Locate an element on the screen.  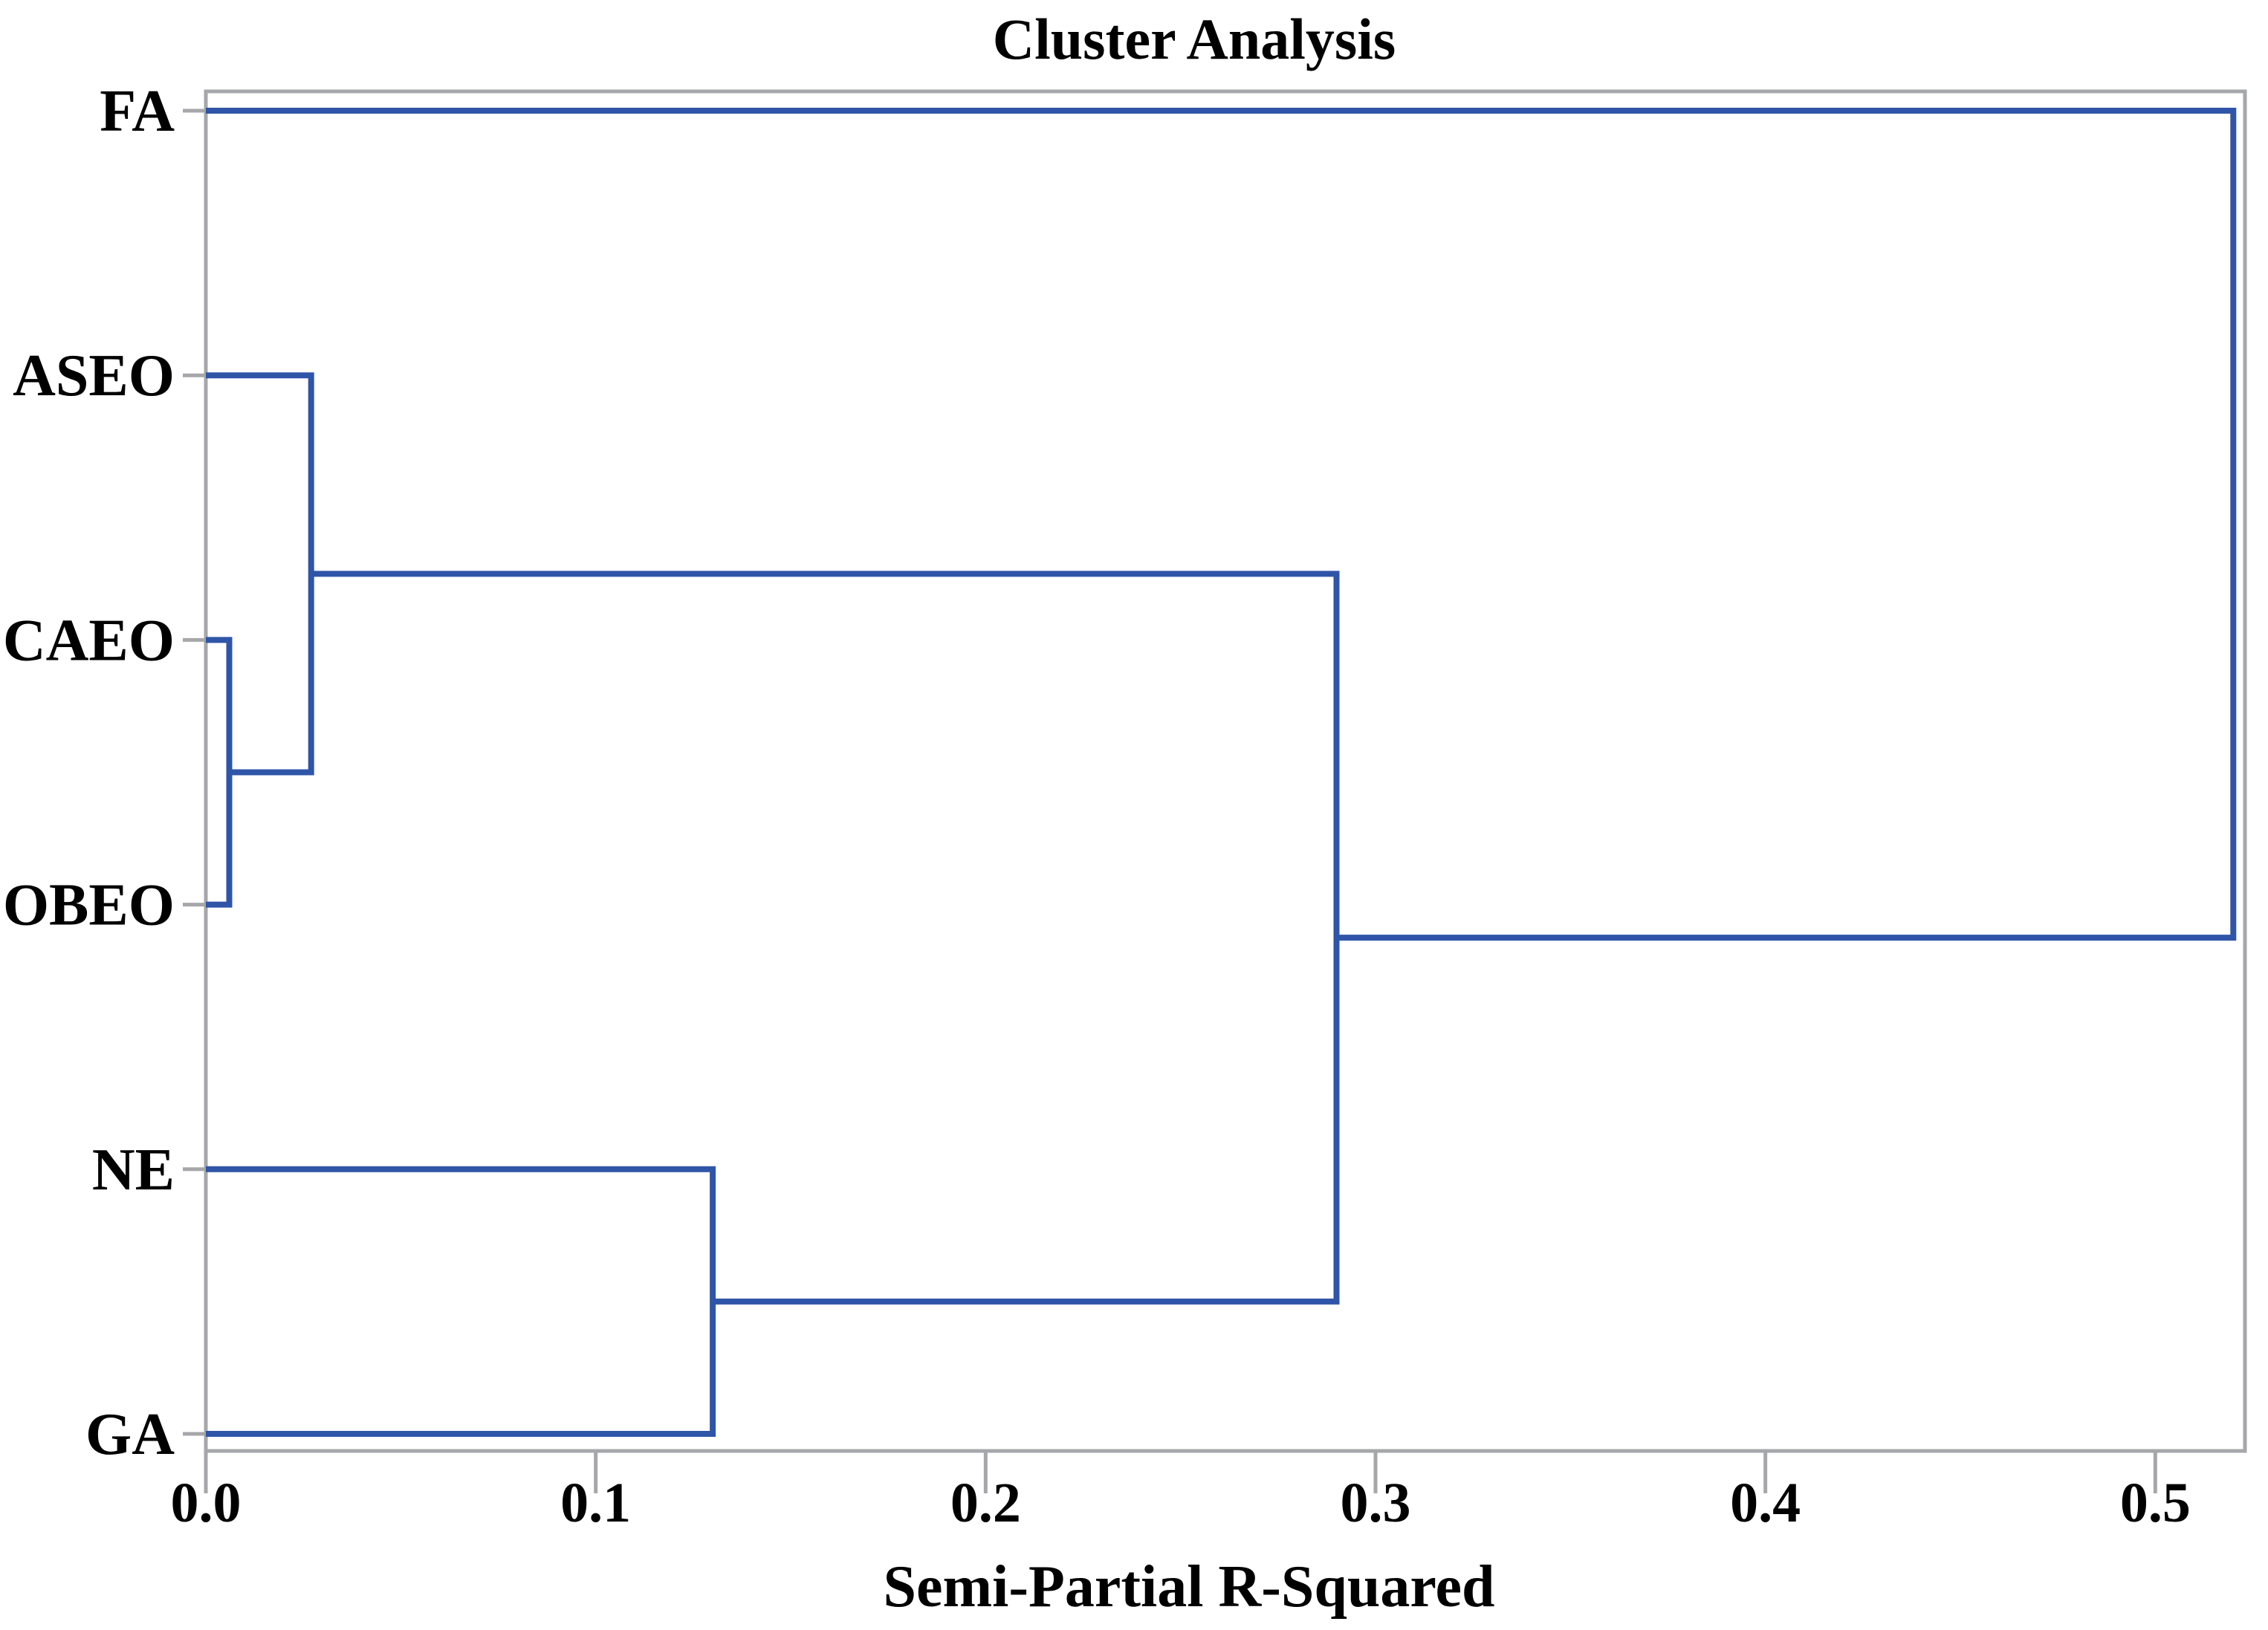
x-tick-label-0.3: 0.3 is located at coordinates (1375, 1503).